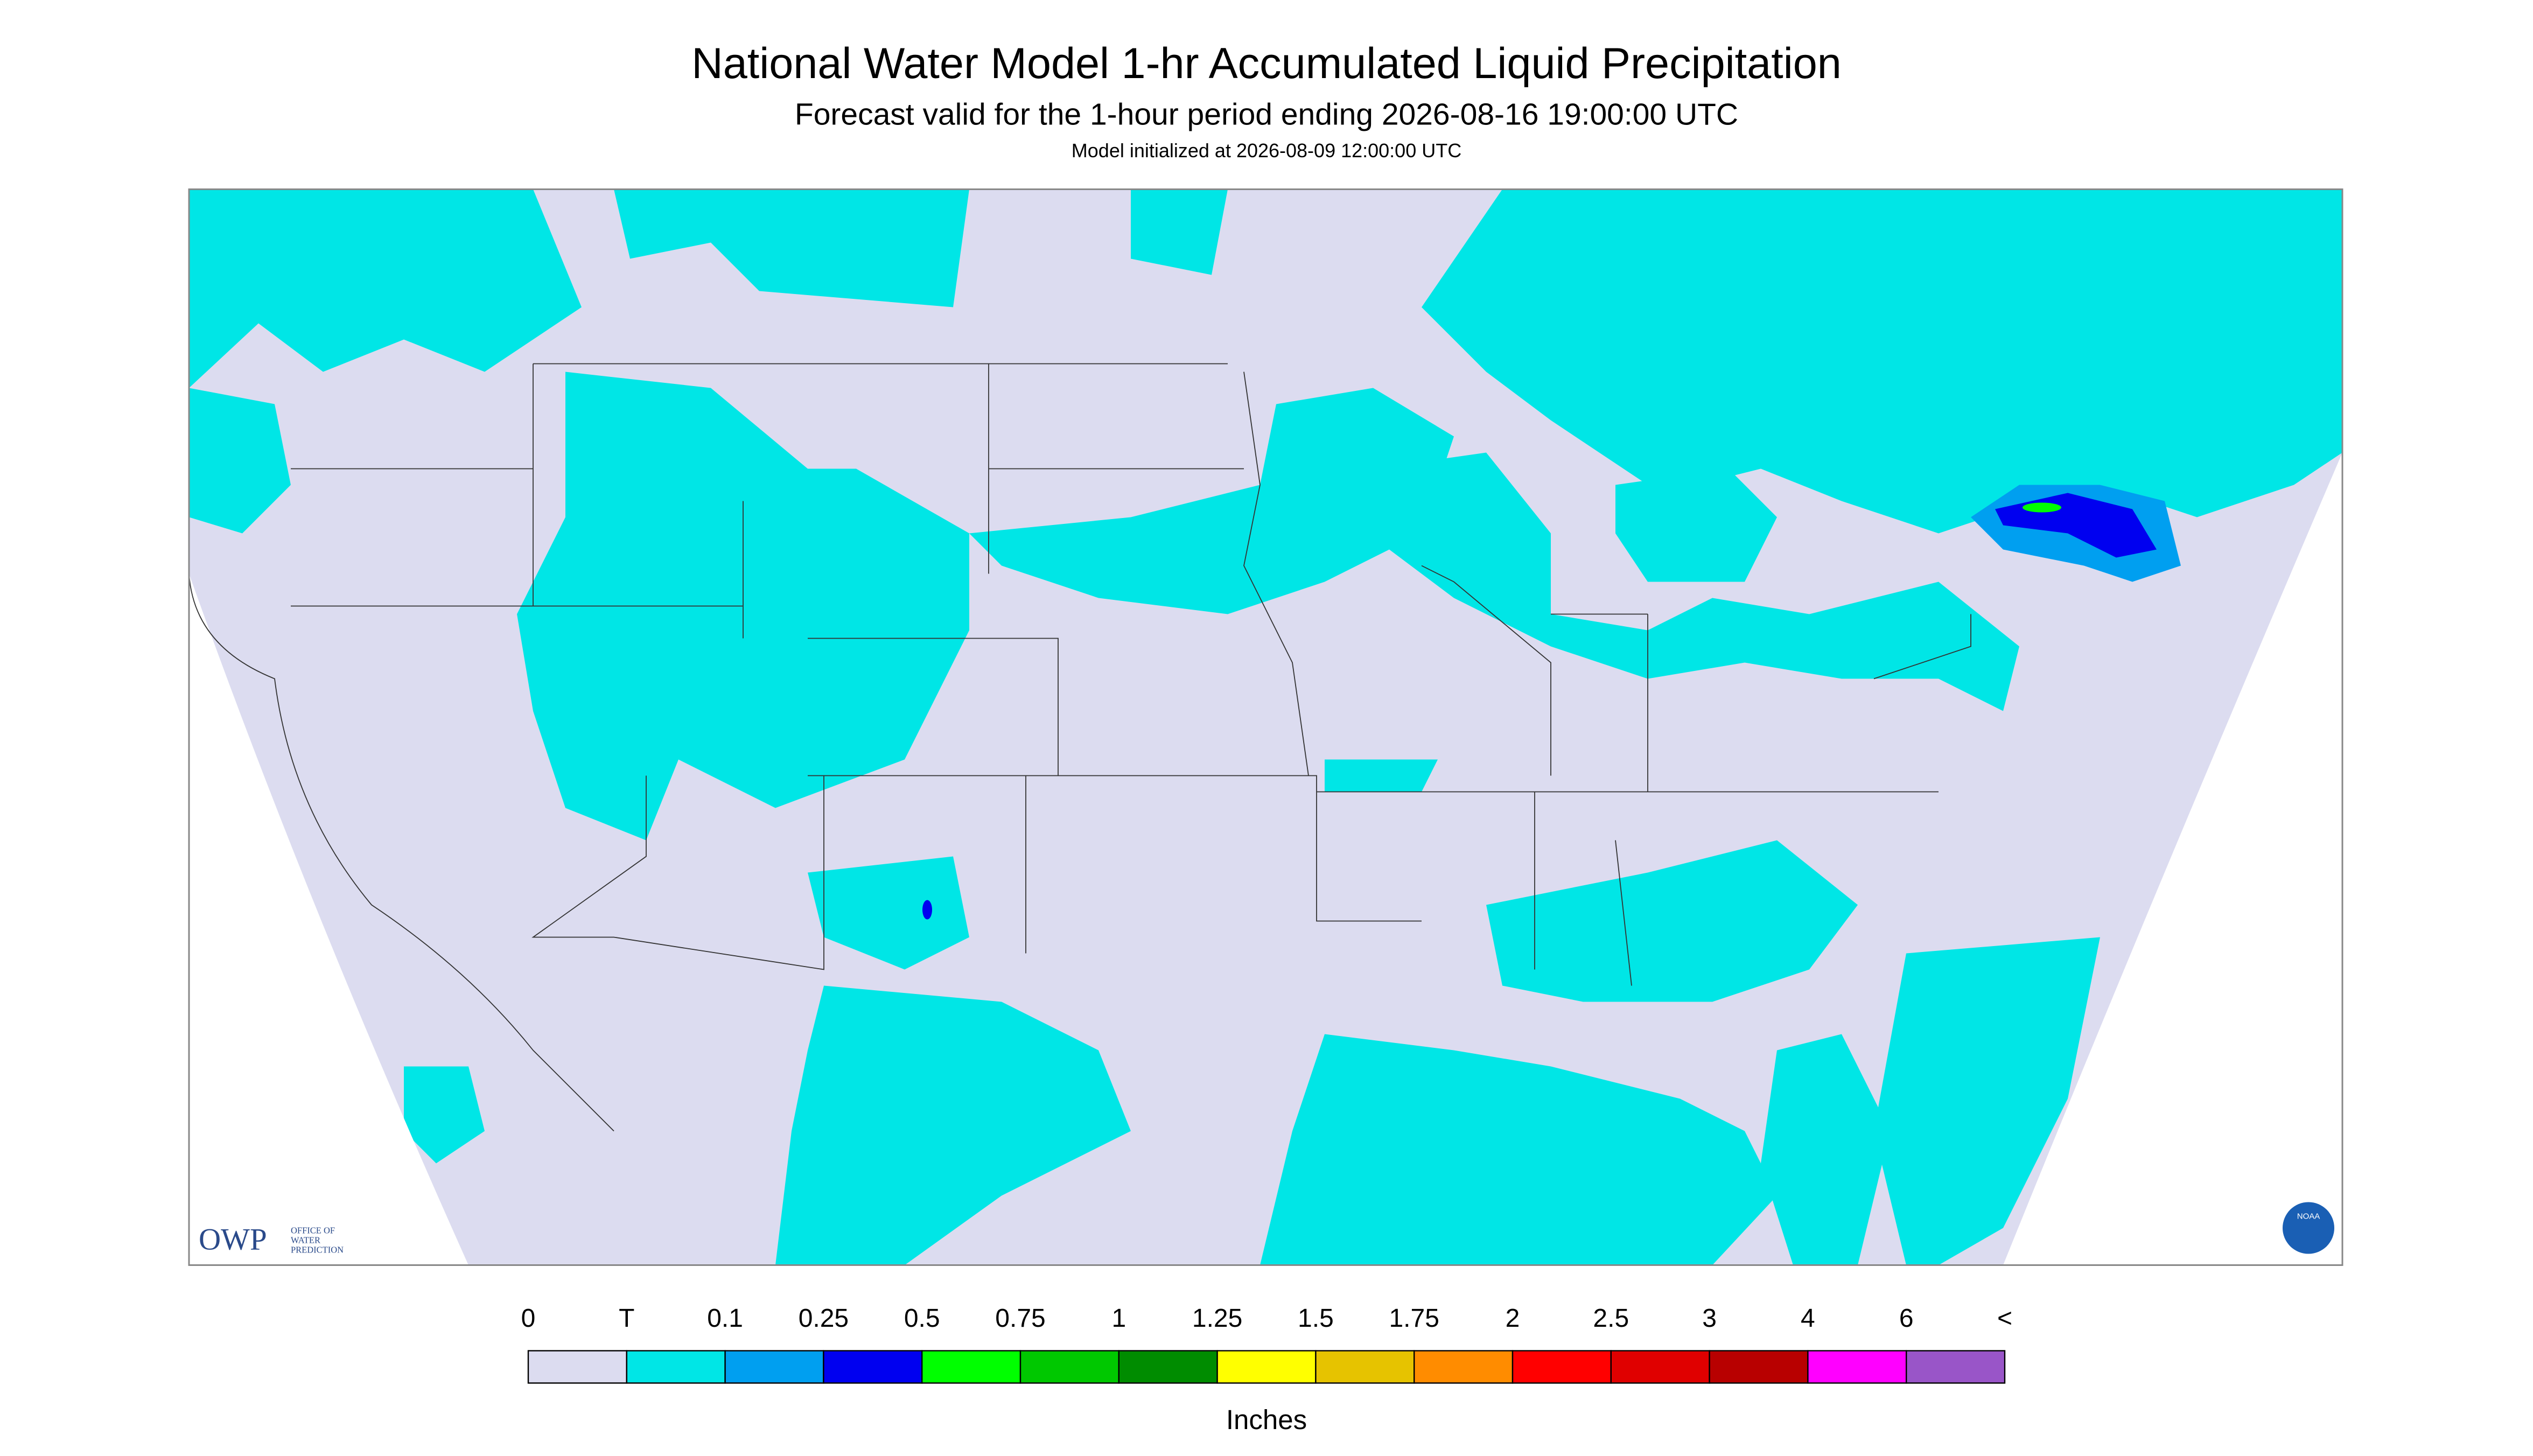  I want to click on noaa-logo, so click(2308, 1228).